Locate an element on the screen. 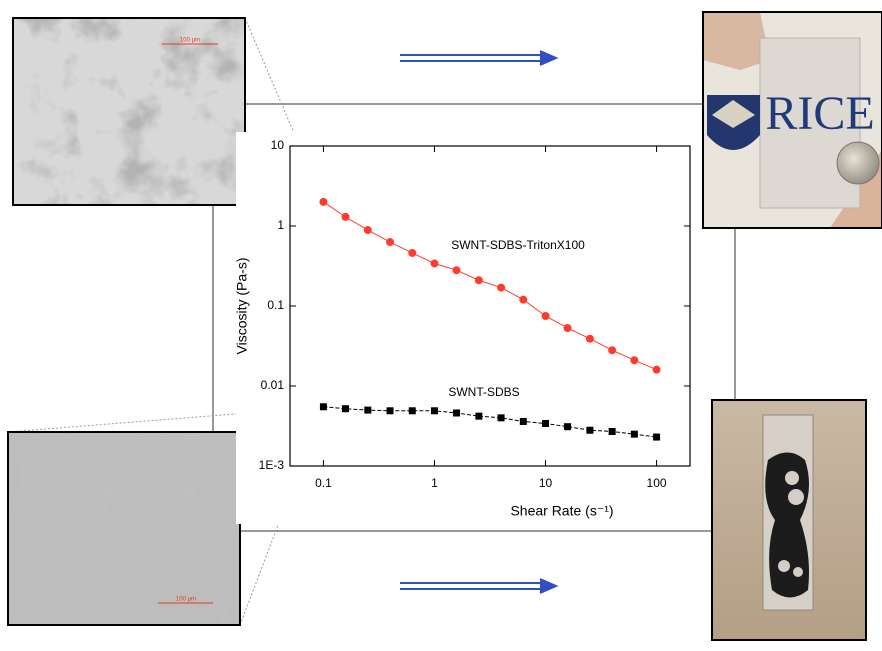 This screenshot has width=882, height=651. y-tick-label: 0.01 is located at coordinates (273, 385).